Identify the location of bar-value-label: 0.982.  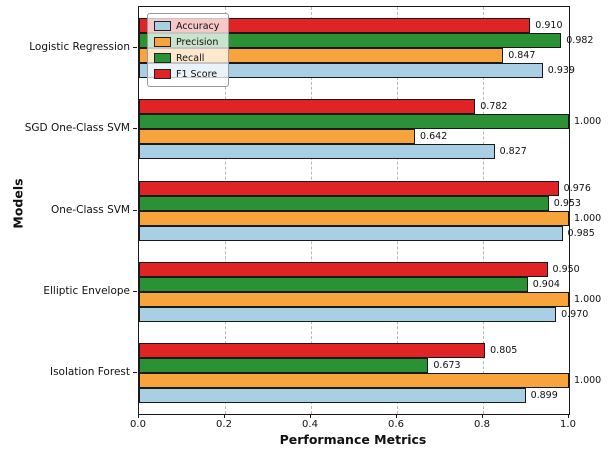
(580, 40).